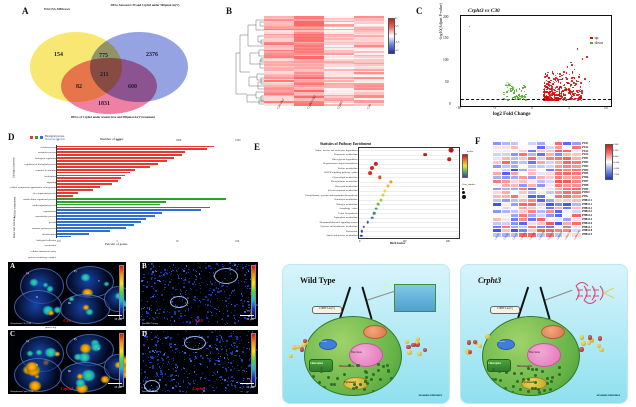 This screenshot has width=636, height=407. I want to click on imaging-footer: NanoSIMS 75As map, so click(150, 392).